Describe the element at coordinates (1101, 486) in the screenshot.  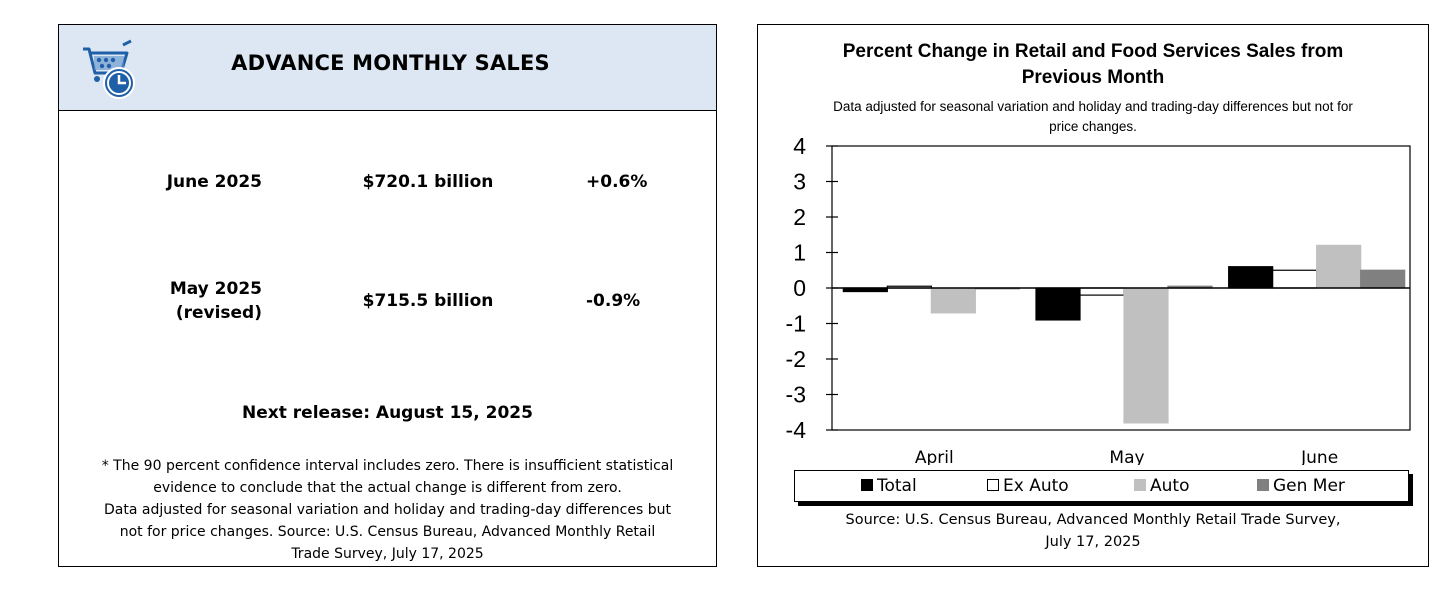
I see `chart-legend: Total Ex Auto Auto Gen Mer` at that location.